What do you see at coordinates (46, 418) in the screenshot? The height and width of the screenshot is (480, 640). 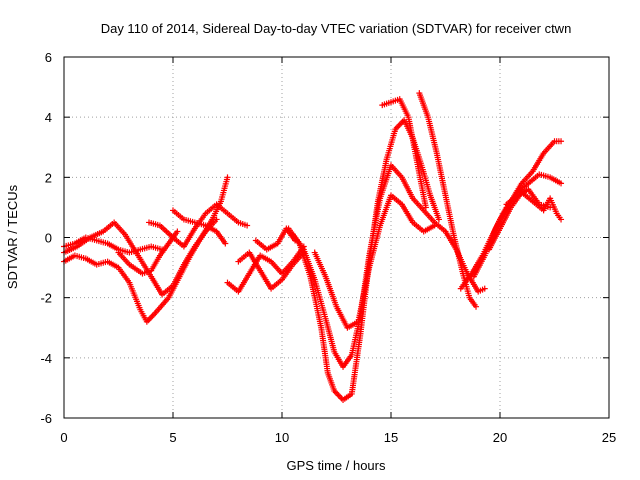 I see `y-tick-label: -6` at bounding box center [46, 418].